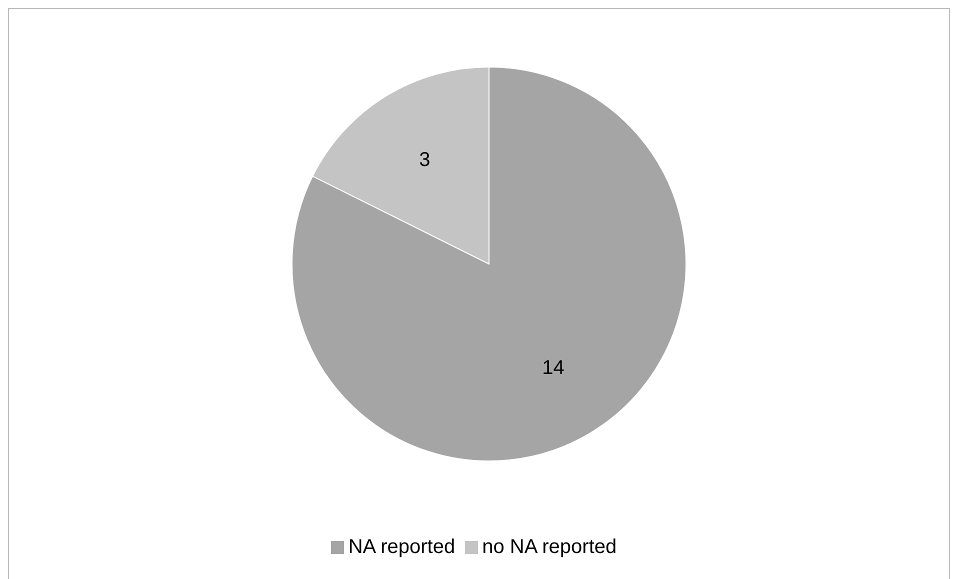 The image size is (957, 579). I want to click on legend-label: NA reported, so click(402, 547).